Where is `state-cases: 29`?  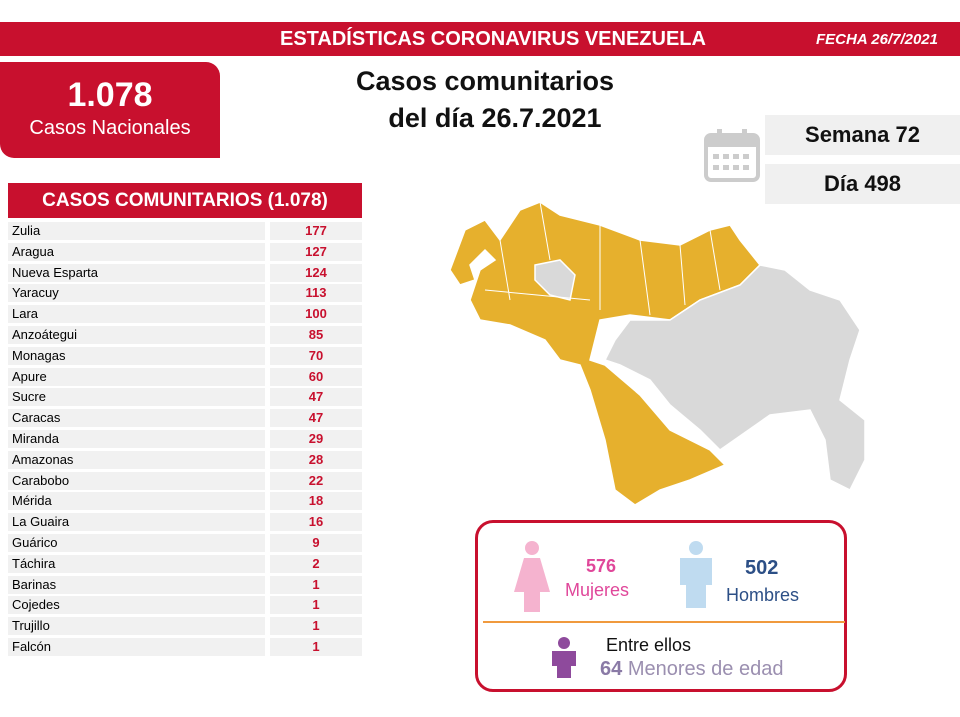
state-cases: 29 is located at coordinates (316, 439).